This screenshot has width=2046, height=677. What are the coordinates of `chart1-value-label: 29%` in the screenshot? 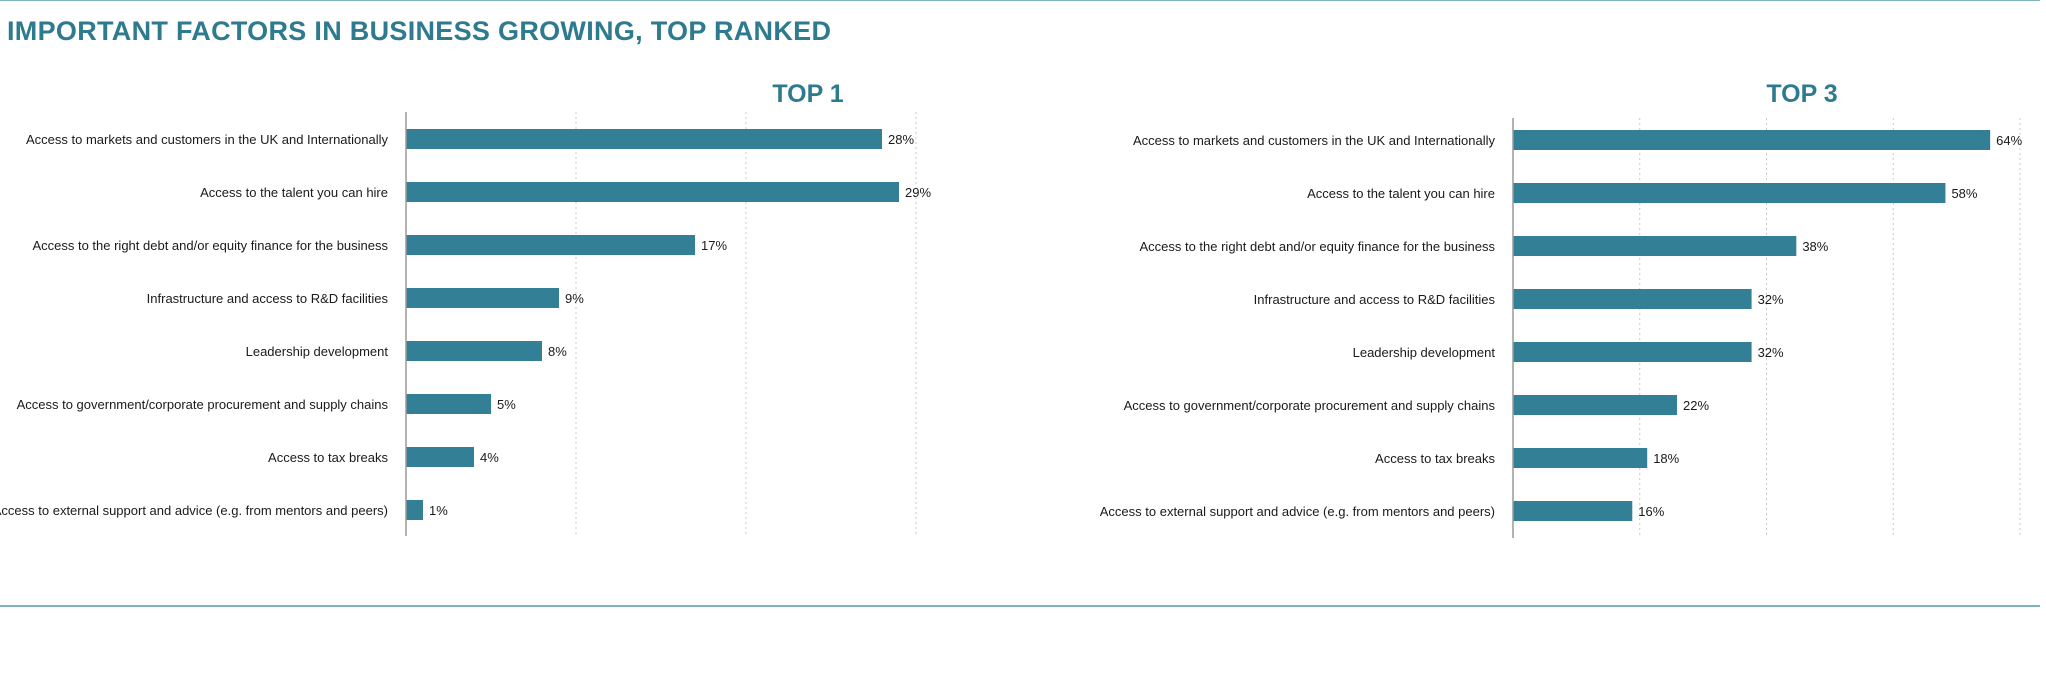 It's located at (918, 192).